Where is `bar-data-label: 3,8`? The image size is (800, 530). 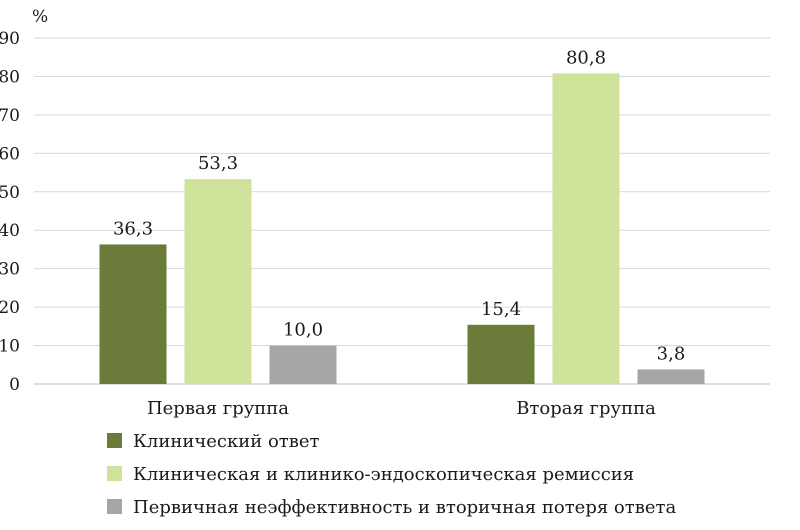
bar-data-label: 3,8 is located at coordinates (671, 353).